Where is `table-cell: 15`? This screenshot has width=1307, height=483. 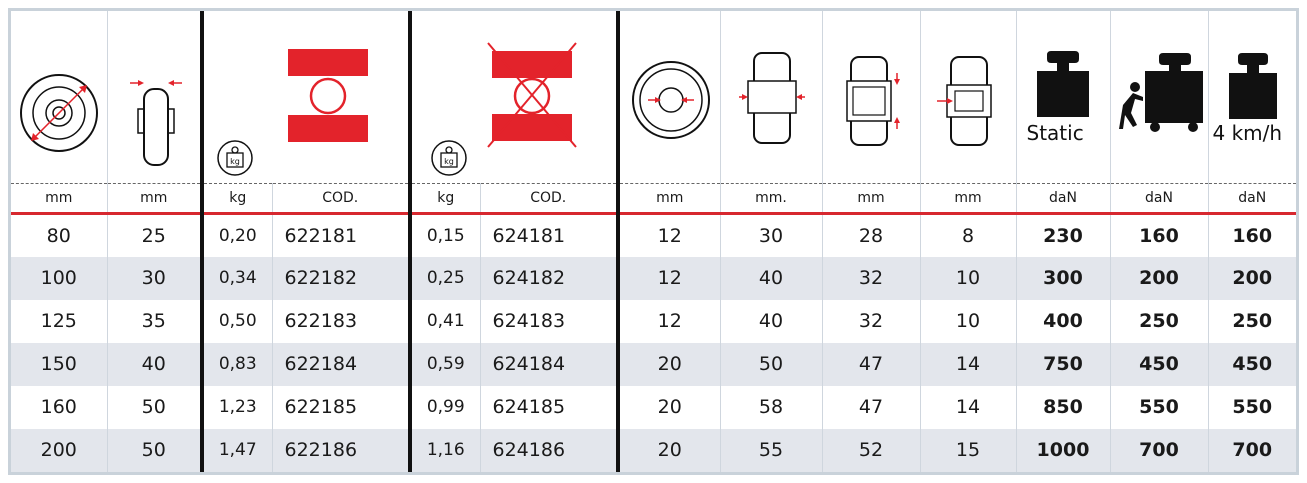
table-cell: 15 is located at coordinates (968, 450).